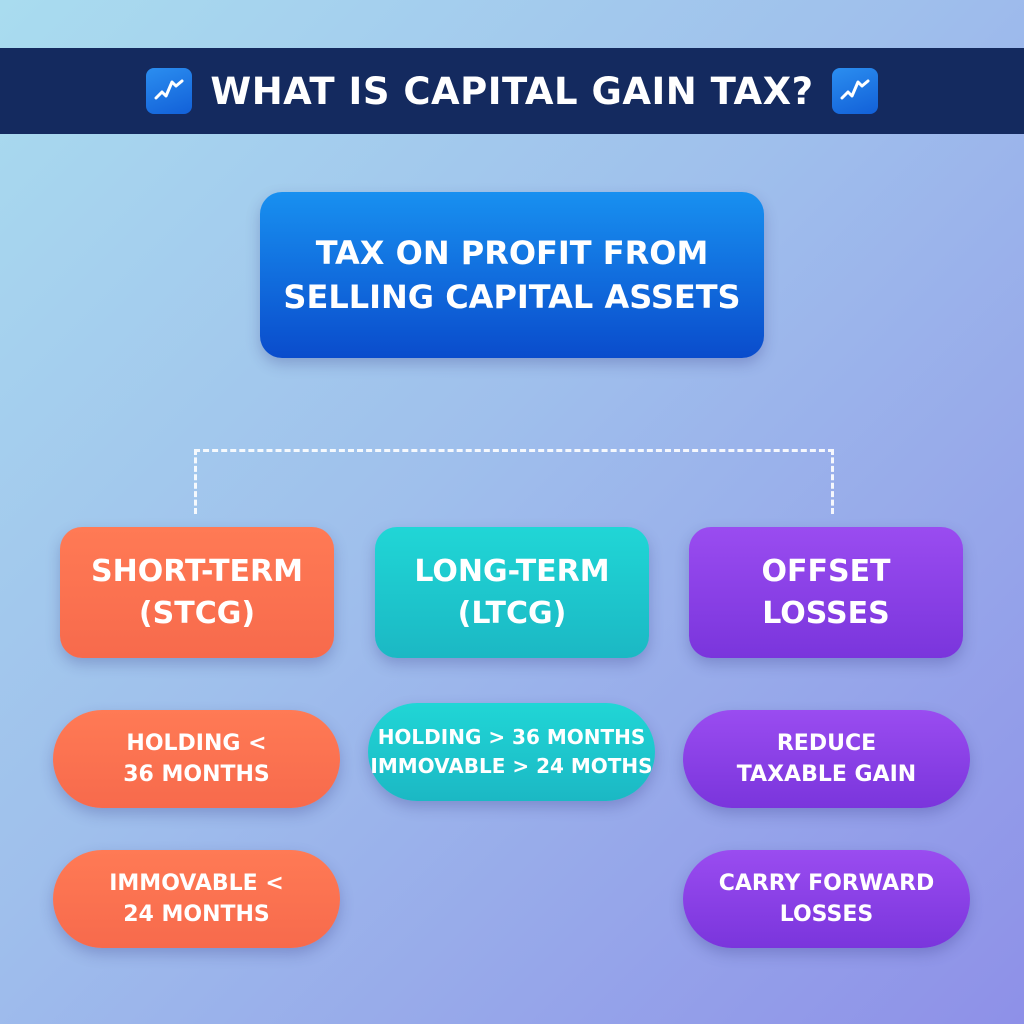 The image size is (1024, 1024). I want to click on pill-text: IMMOVABLE <, so click(196, 883).